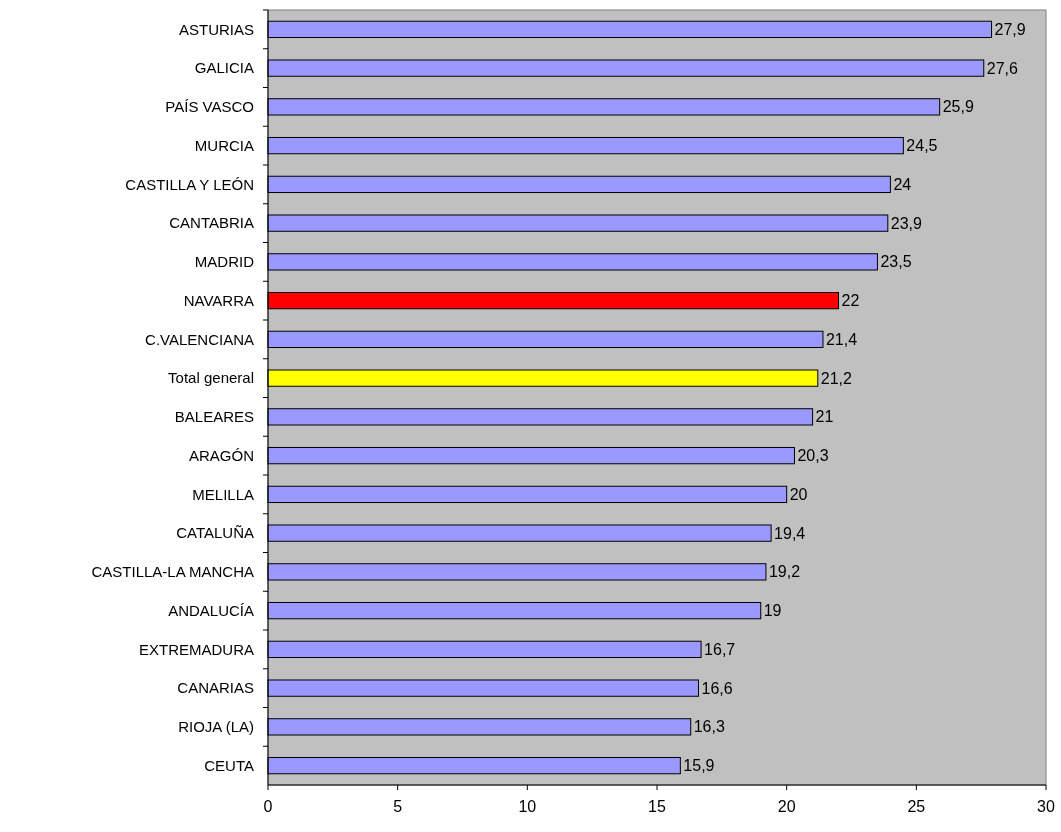 Image resolution: width=1061 pixels, height=832 pixels. What do you see at coordinates (172, 572) in the screenshot?
I see `y-tick-label: CASTILLA-LA MANCHA` at bounding box center [172, 572].